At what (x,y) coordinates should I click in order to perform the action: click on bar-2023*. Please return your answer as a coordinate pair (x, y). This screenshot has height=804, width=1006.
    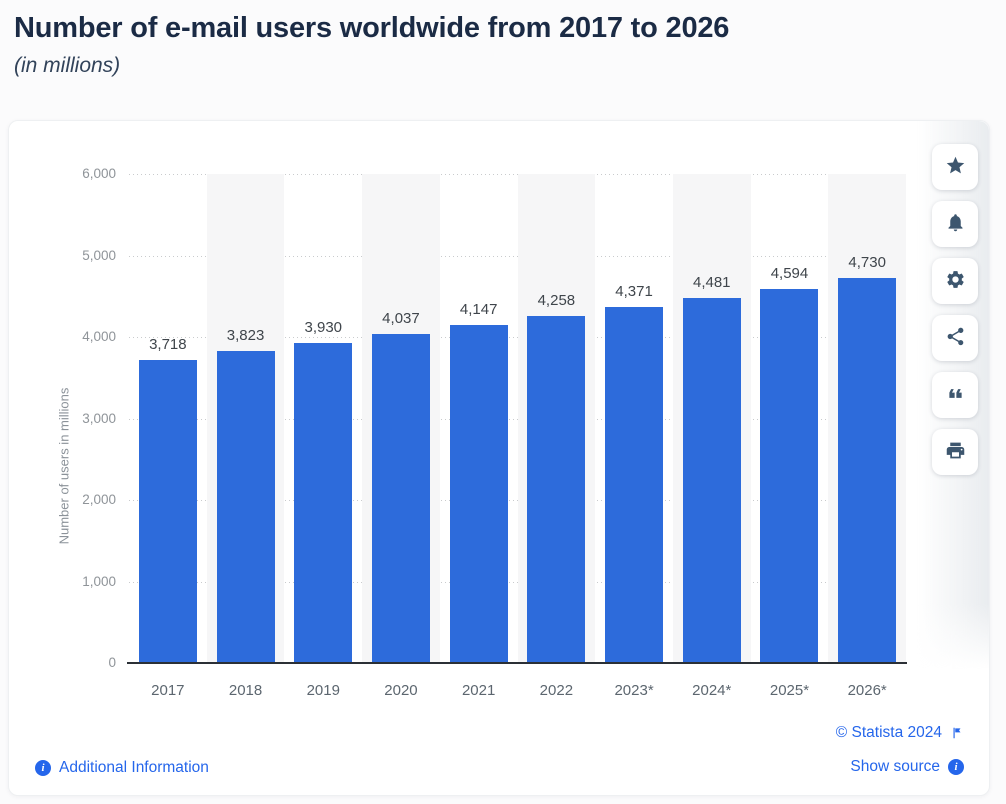
    Looking at the image, I should click on (634, 485).